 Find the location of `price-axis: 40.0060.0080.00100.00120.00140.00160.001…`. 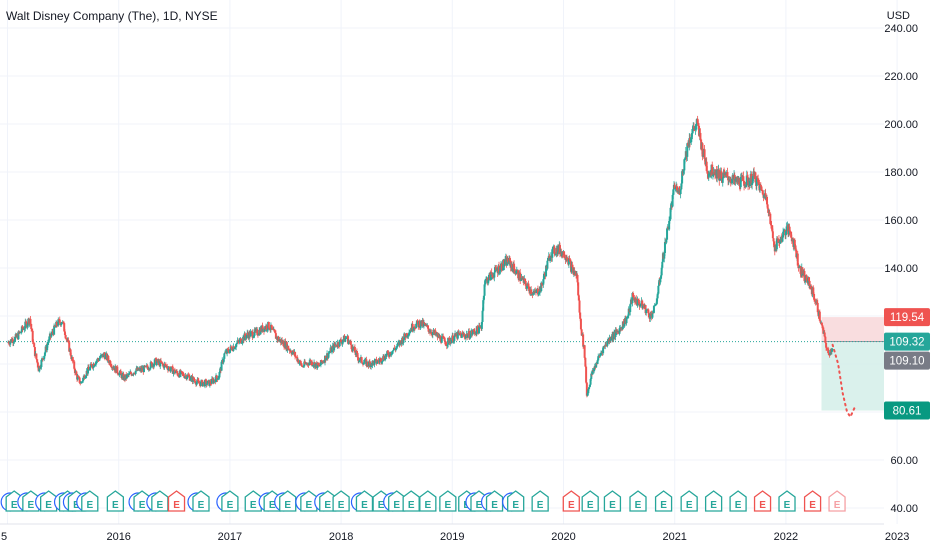

price-axis: 40.0060.0080.00100.00120.00140.00160.001… is located at coordinates (901, 269).